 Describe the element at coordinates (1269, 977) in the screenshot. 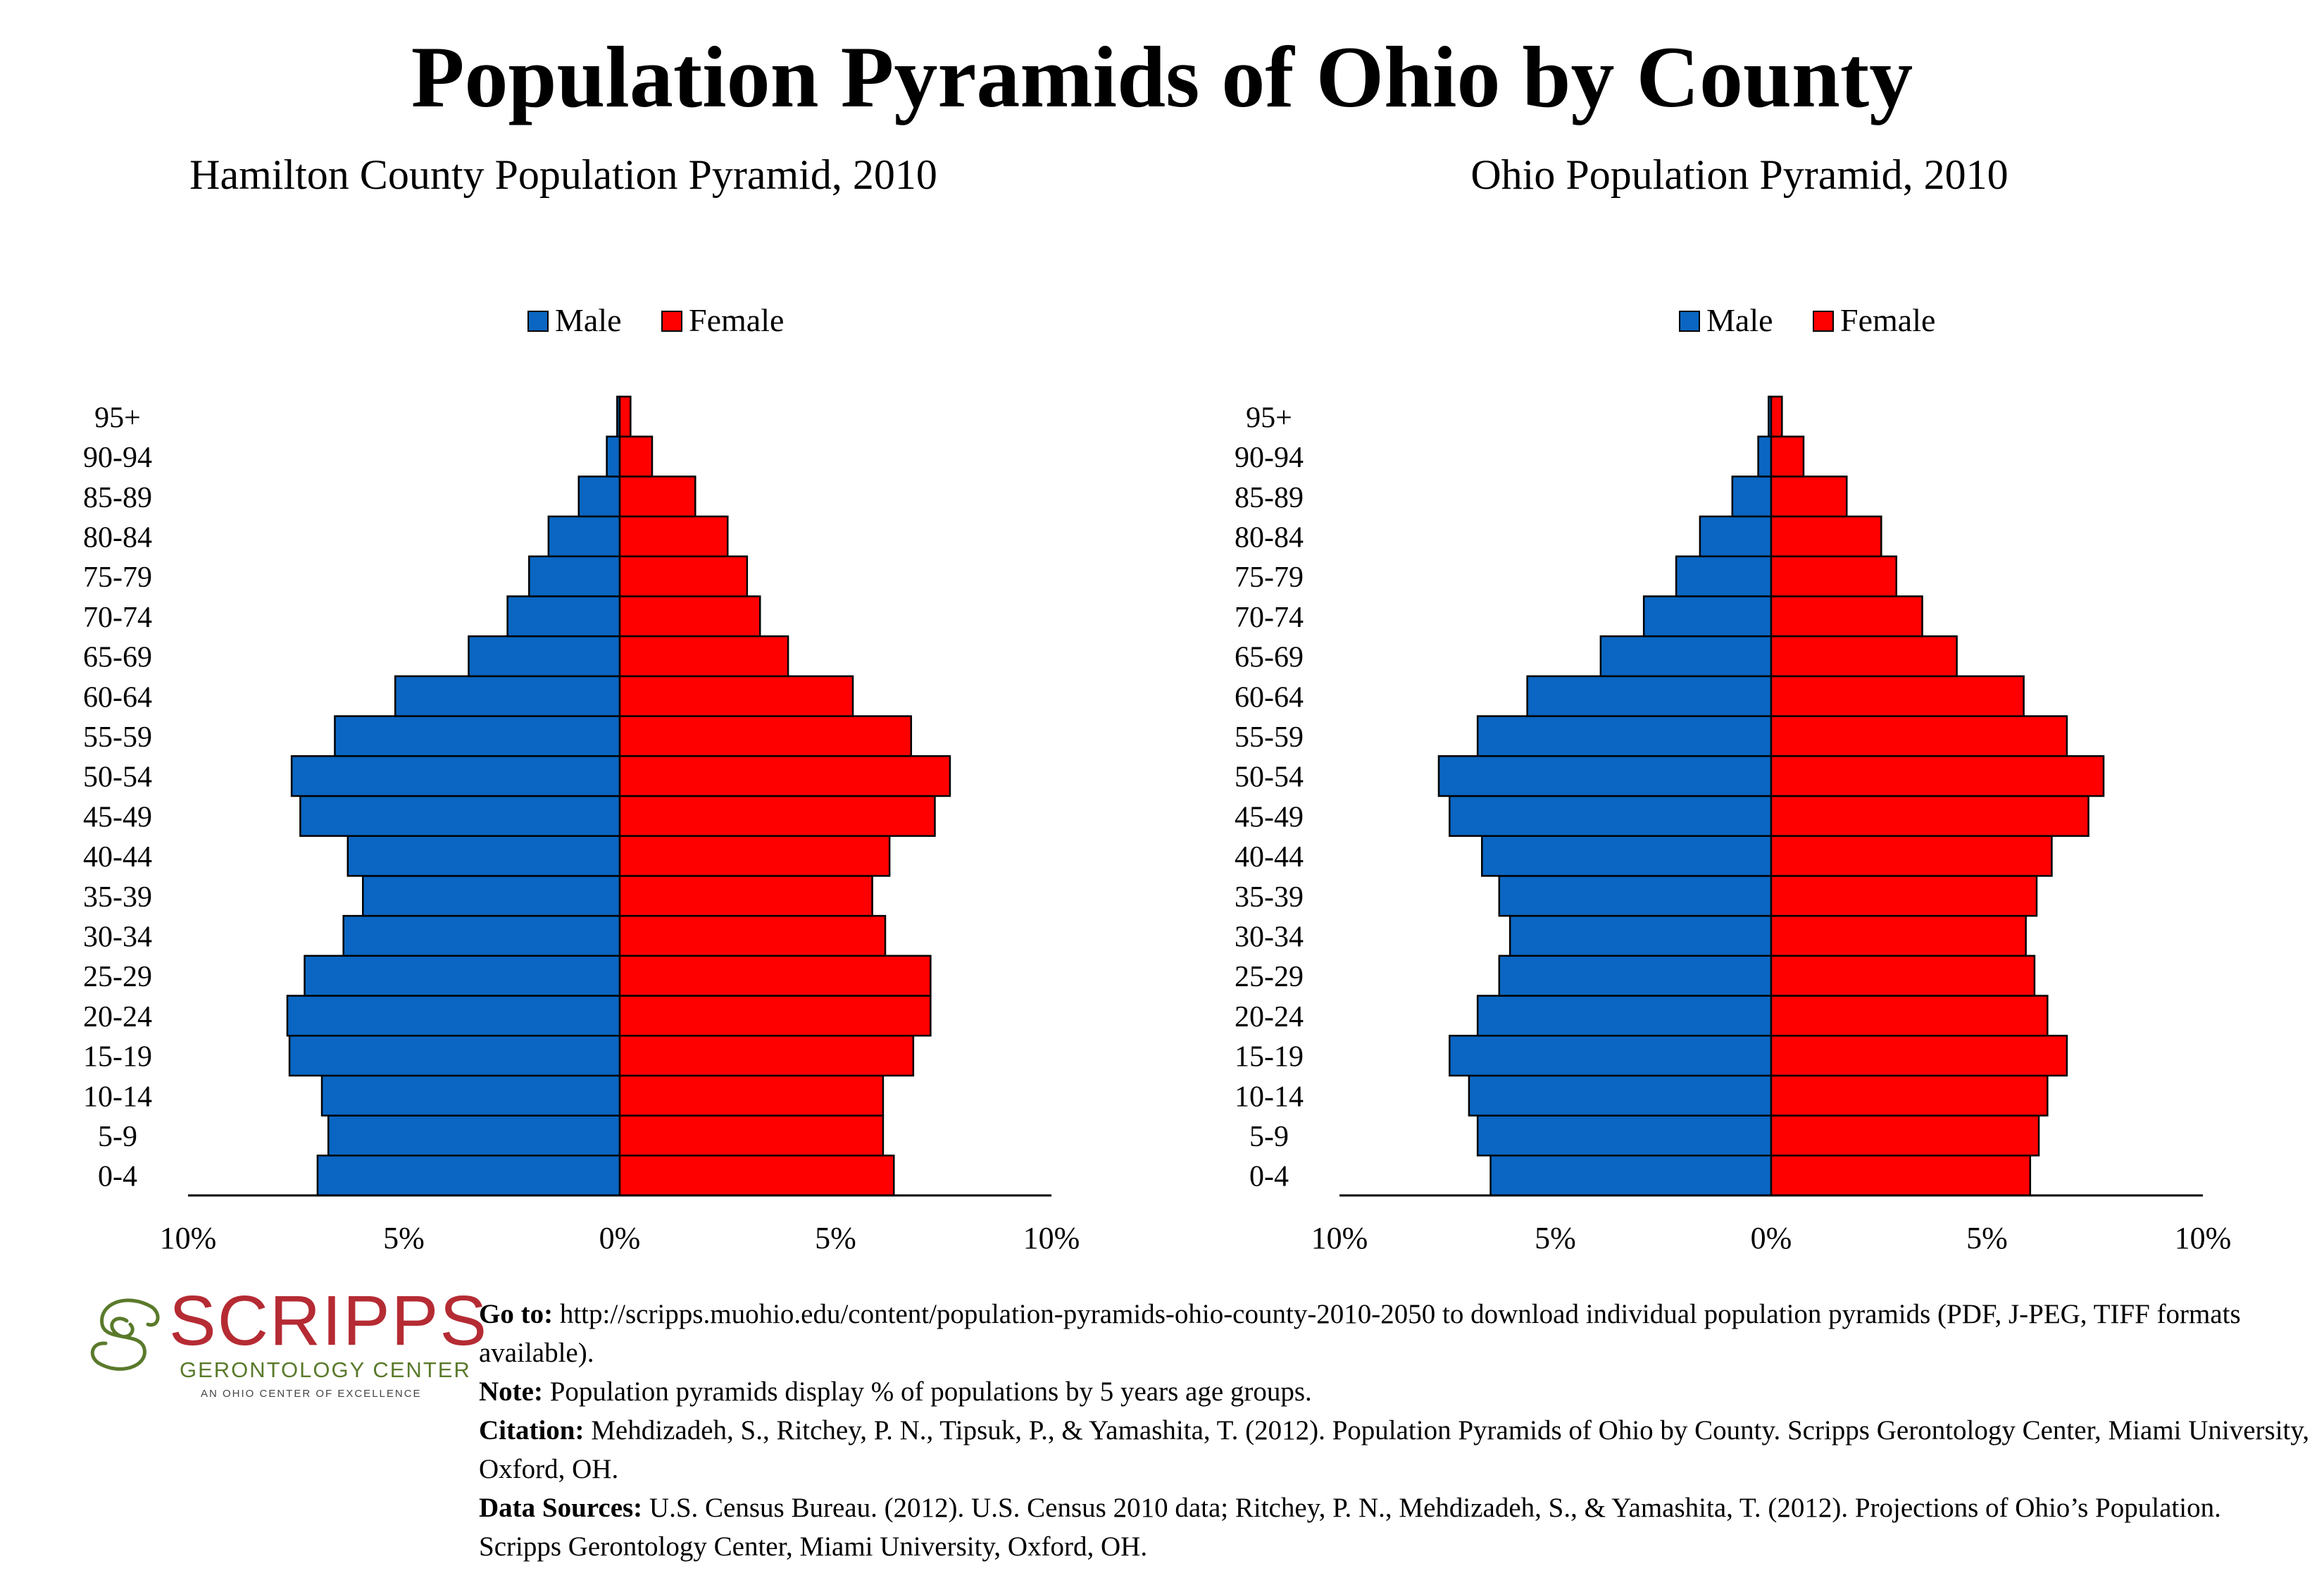

I see `category-label-25-29: 25-29` at that location.